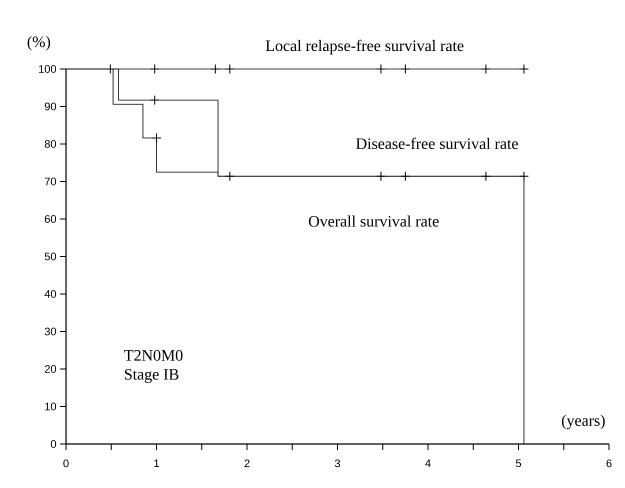  Describe the element at coordinates (53, 444) in the screenshot. I see `y-tick-label: 0` at that location.